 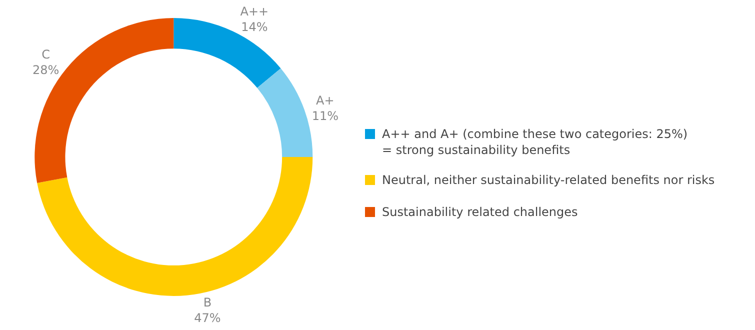 What do you see at coordinates (535, 142) in the screenshot?
I see `text: A++ and A+ (combine these two categories: 25%) = strong sustainability benefits` at bounding box center [535, 142].